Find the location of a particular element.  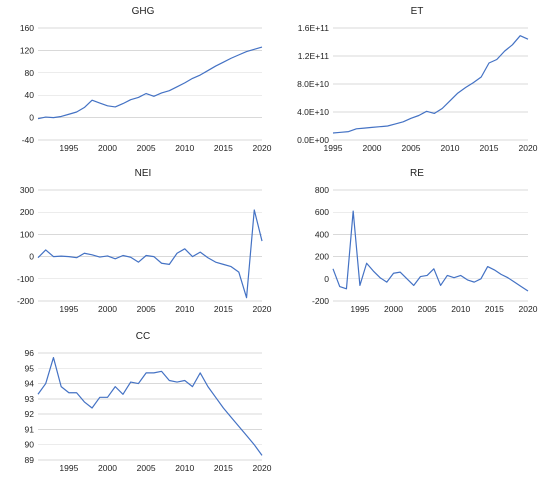

ghg-y-tick-label: 120 is located at coordinates (27, 50).